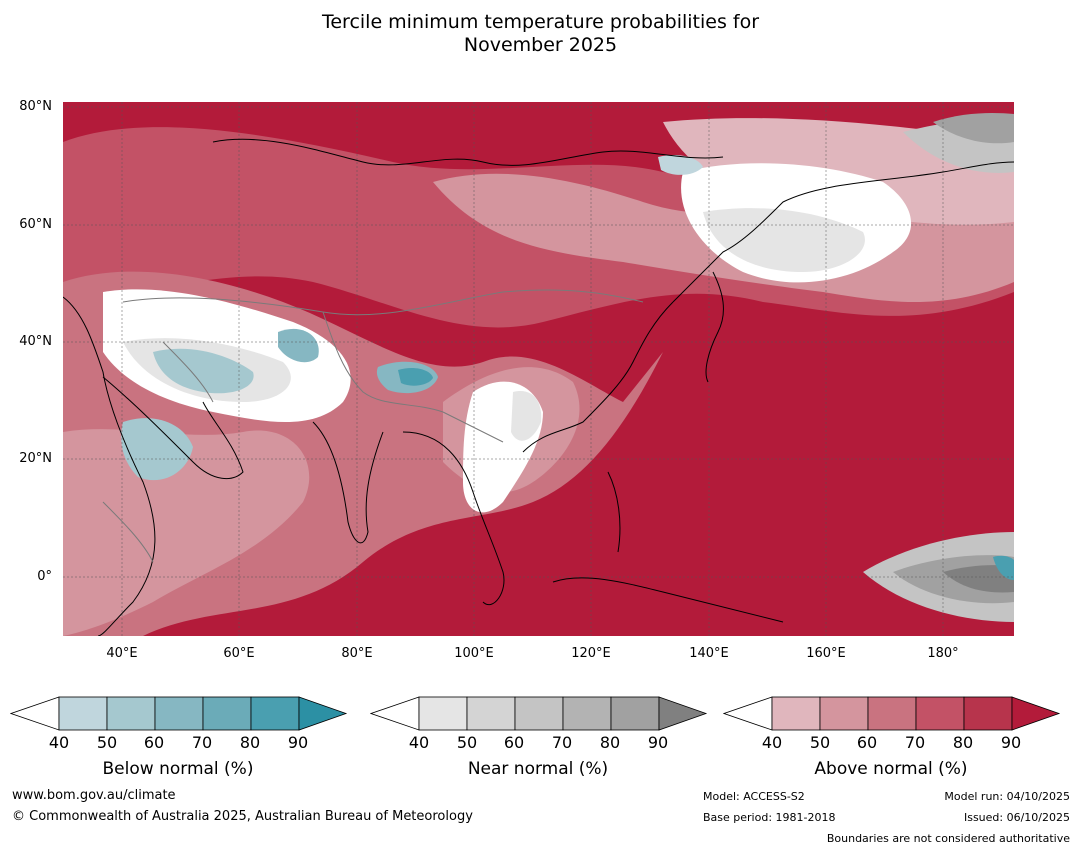 The image size is (1081, 850). Describe the element at coordinates (239, 653) in the screenshot. I see `lon-label-60e: 60°E` at that location.